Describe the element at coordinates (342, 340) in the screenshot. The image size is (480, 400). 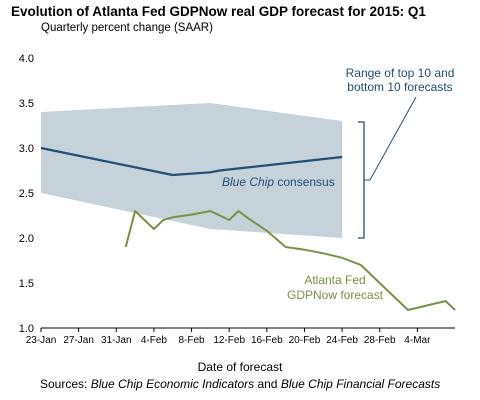
I see `x-tick-label: 24-Feb` at that location.